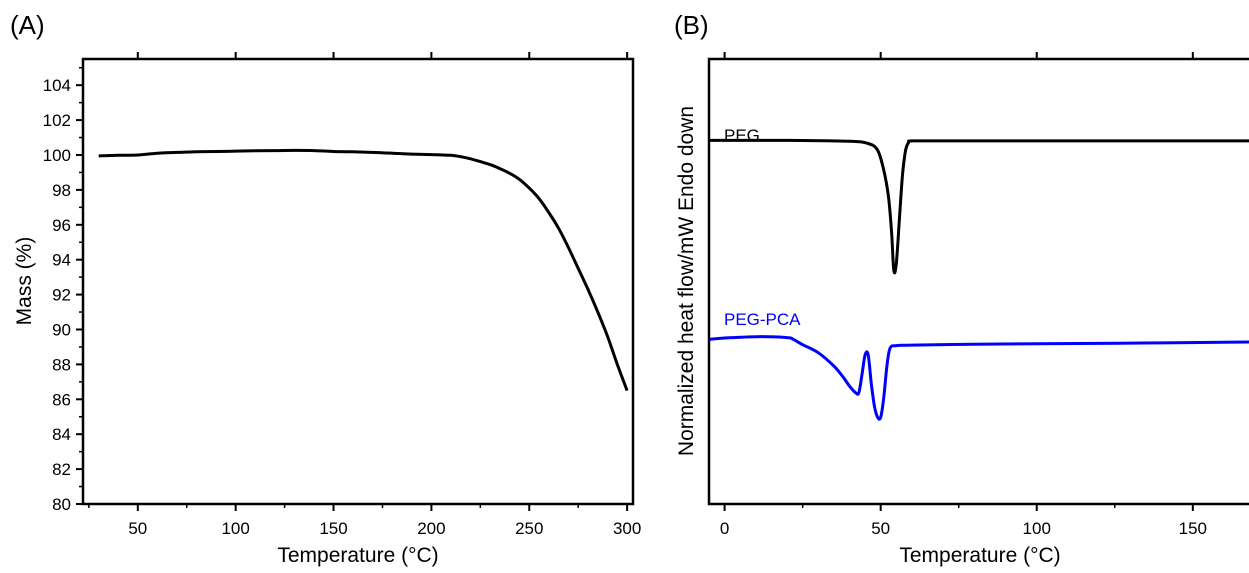 The width and height of the screenshot is (1249, 573). What do you see at coordinates (978, 206) in the screenshot?
I see `panel-b-series-line-peg` at bounding box center [978, 206].